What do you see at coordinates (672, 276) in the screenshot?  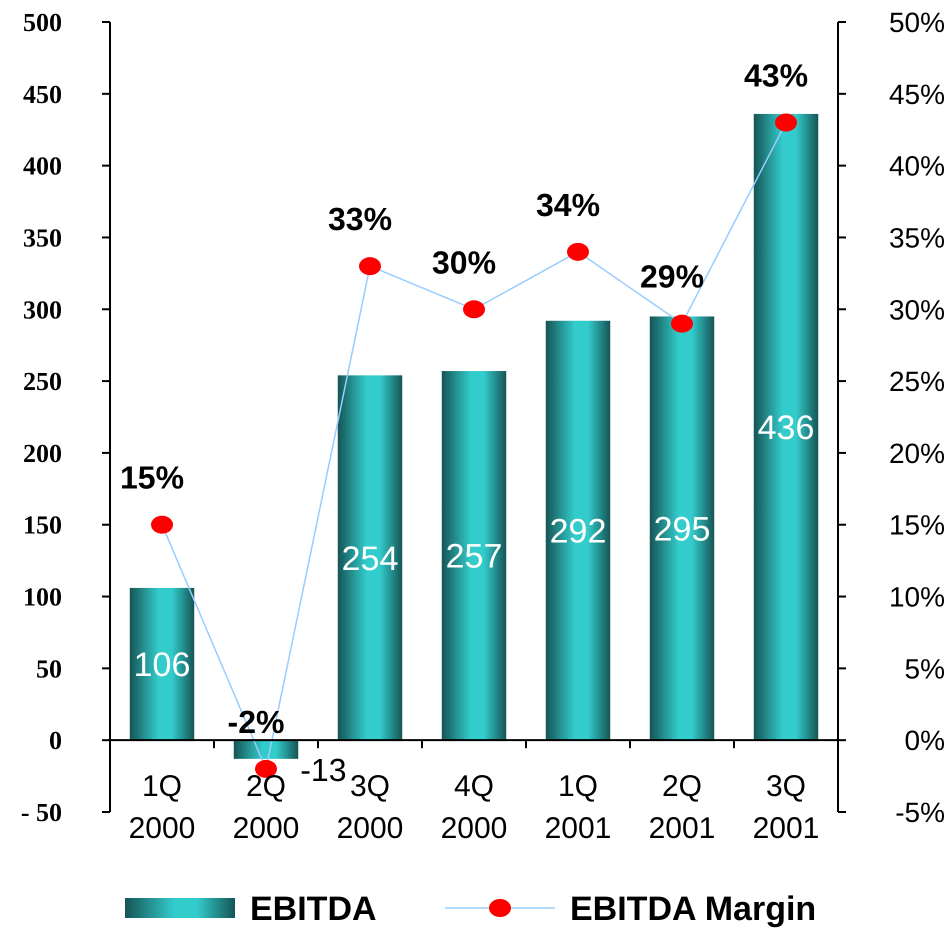 I see `data-label: 29%` at bounding box center [672, 276].